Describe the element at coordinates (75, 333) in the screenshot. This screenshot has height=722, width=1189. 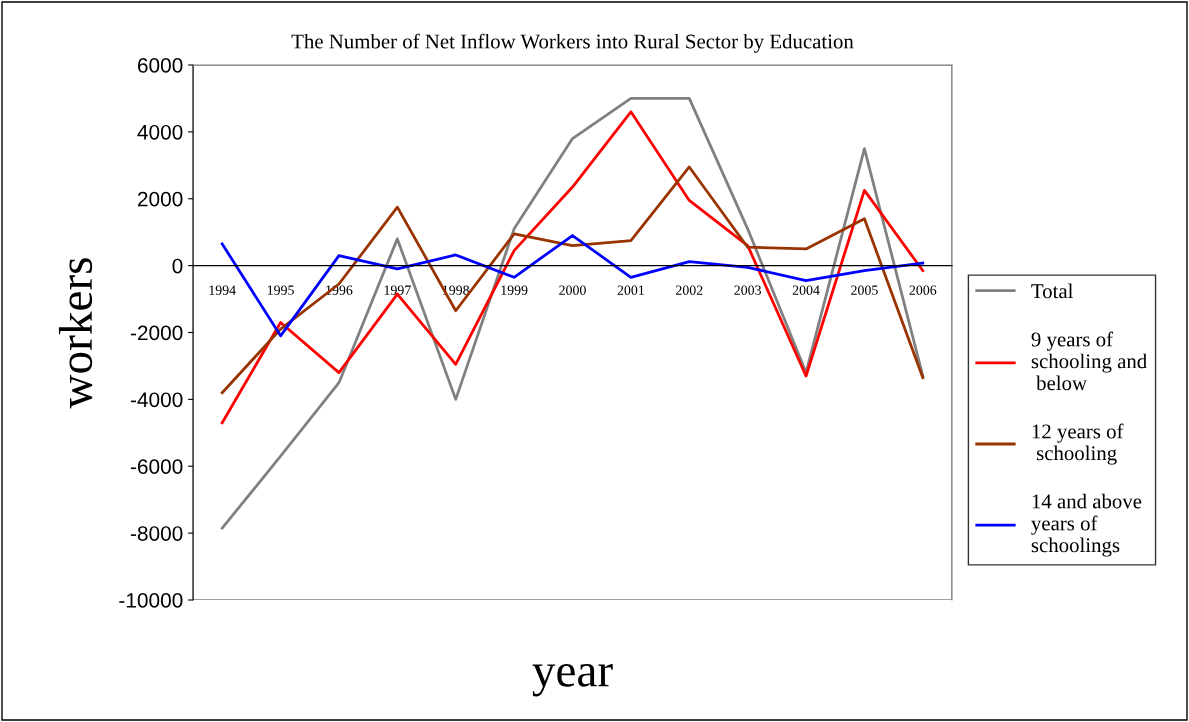
I see `y-axis-title: workers` at that location.